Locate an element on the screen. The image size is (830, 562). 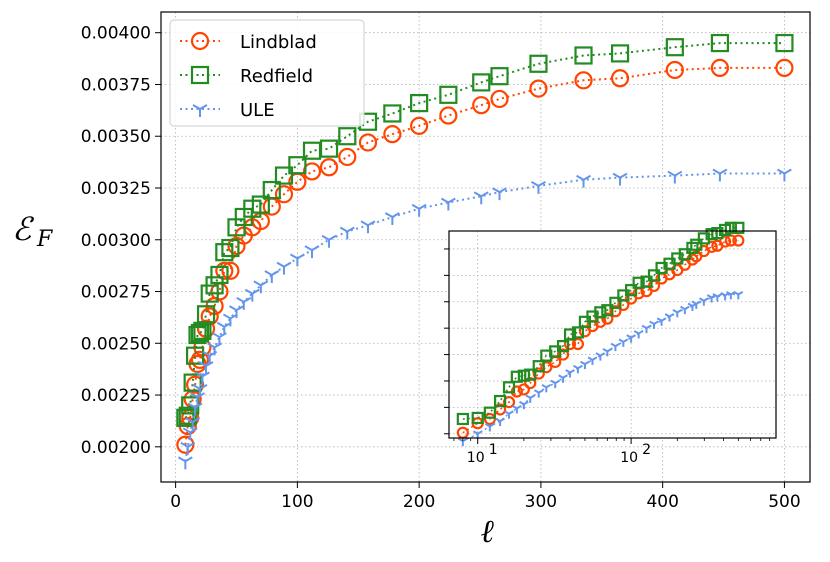
inset-x-tick-exponent: 1 is located at coordinates (493, 450).